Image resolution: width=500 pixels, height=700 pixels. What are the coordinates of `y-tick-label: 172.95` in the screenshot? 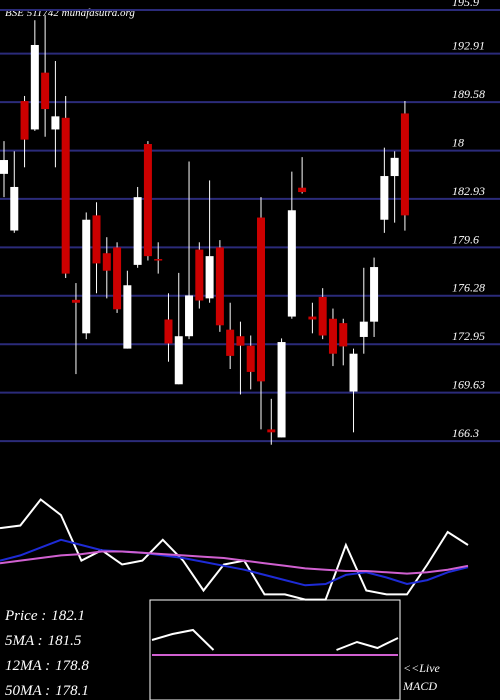 It's located at (468, 336).